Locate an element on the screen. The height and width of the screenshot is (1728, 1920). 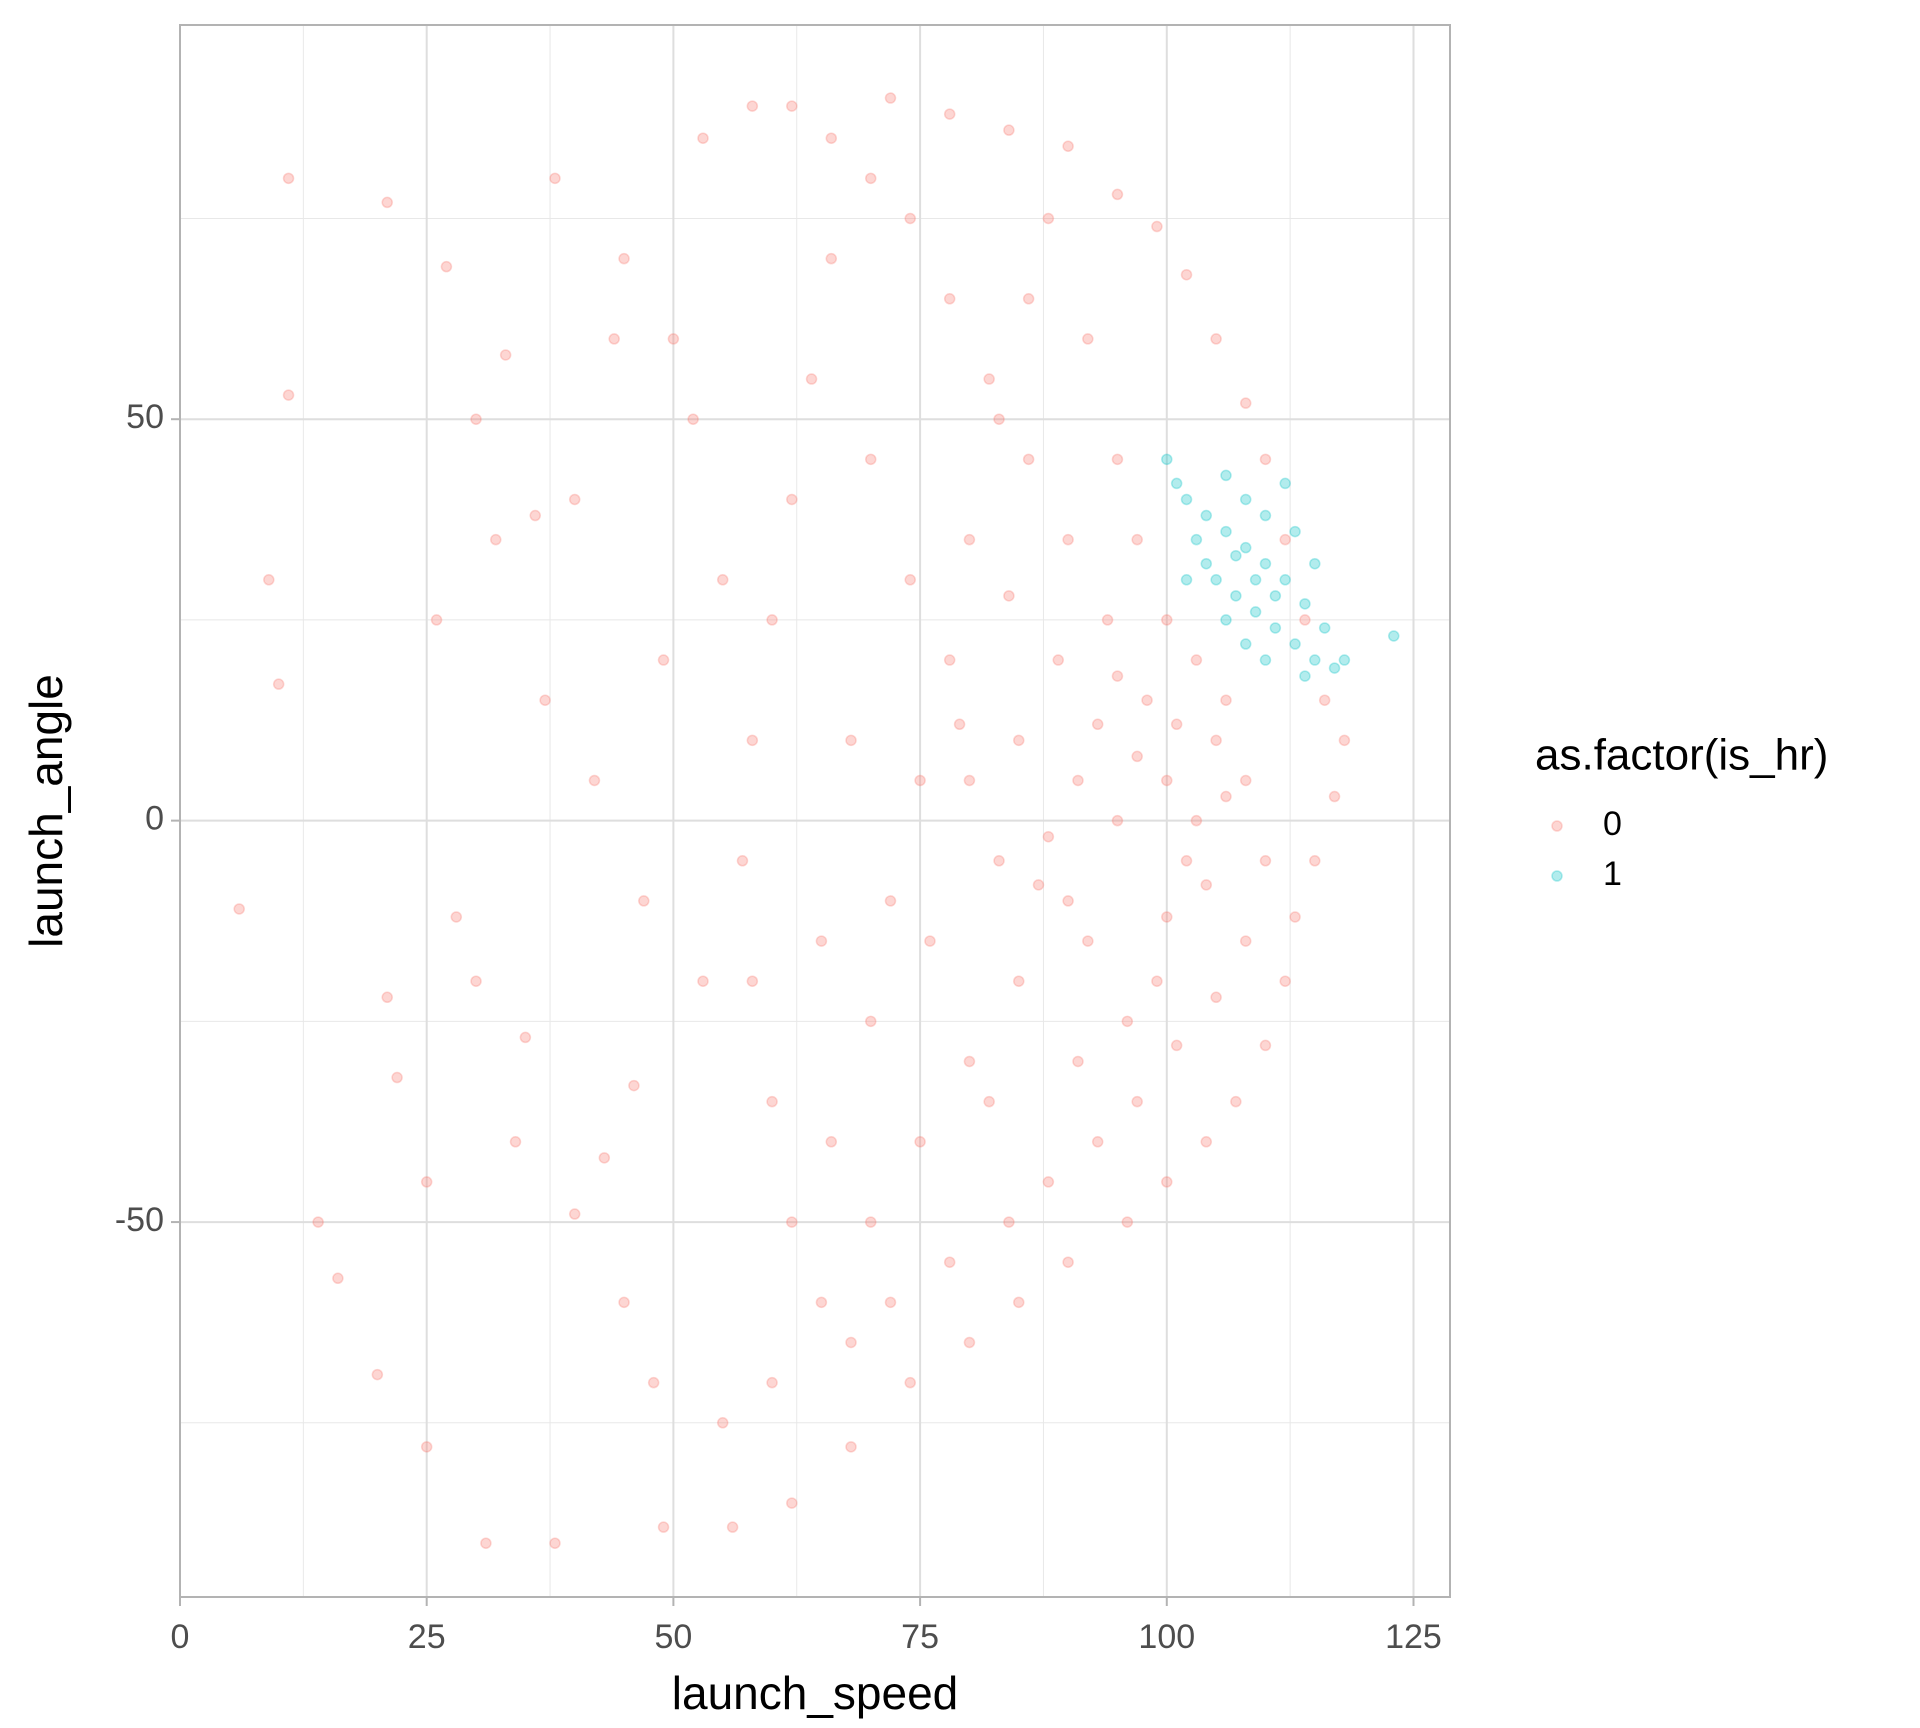
legend-label: 1 is located at coordinates (1612, 874).